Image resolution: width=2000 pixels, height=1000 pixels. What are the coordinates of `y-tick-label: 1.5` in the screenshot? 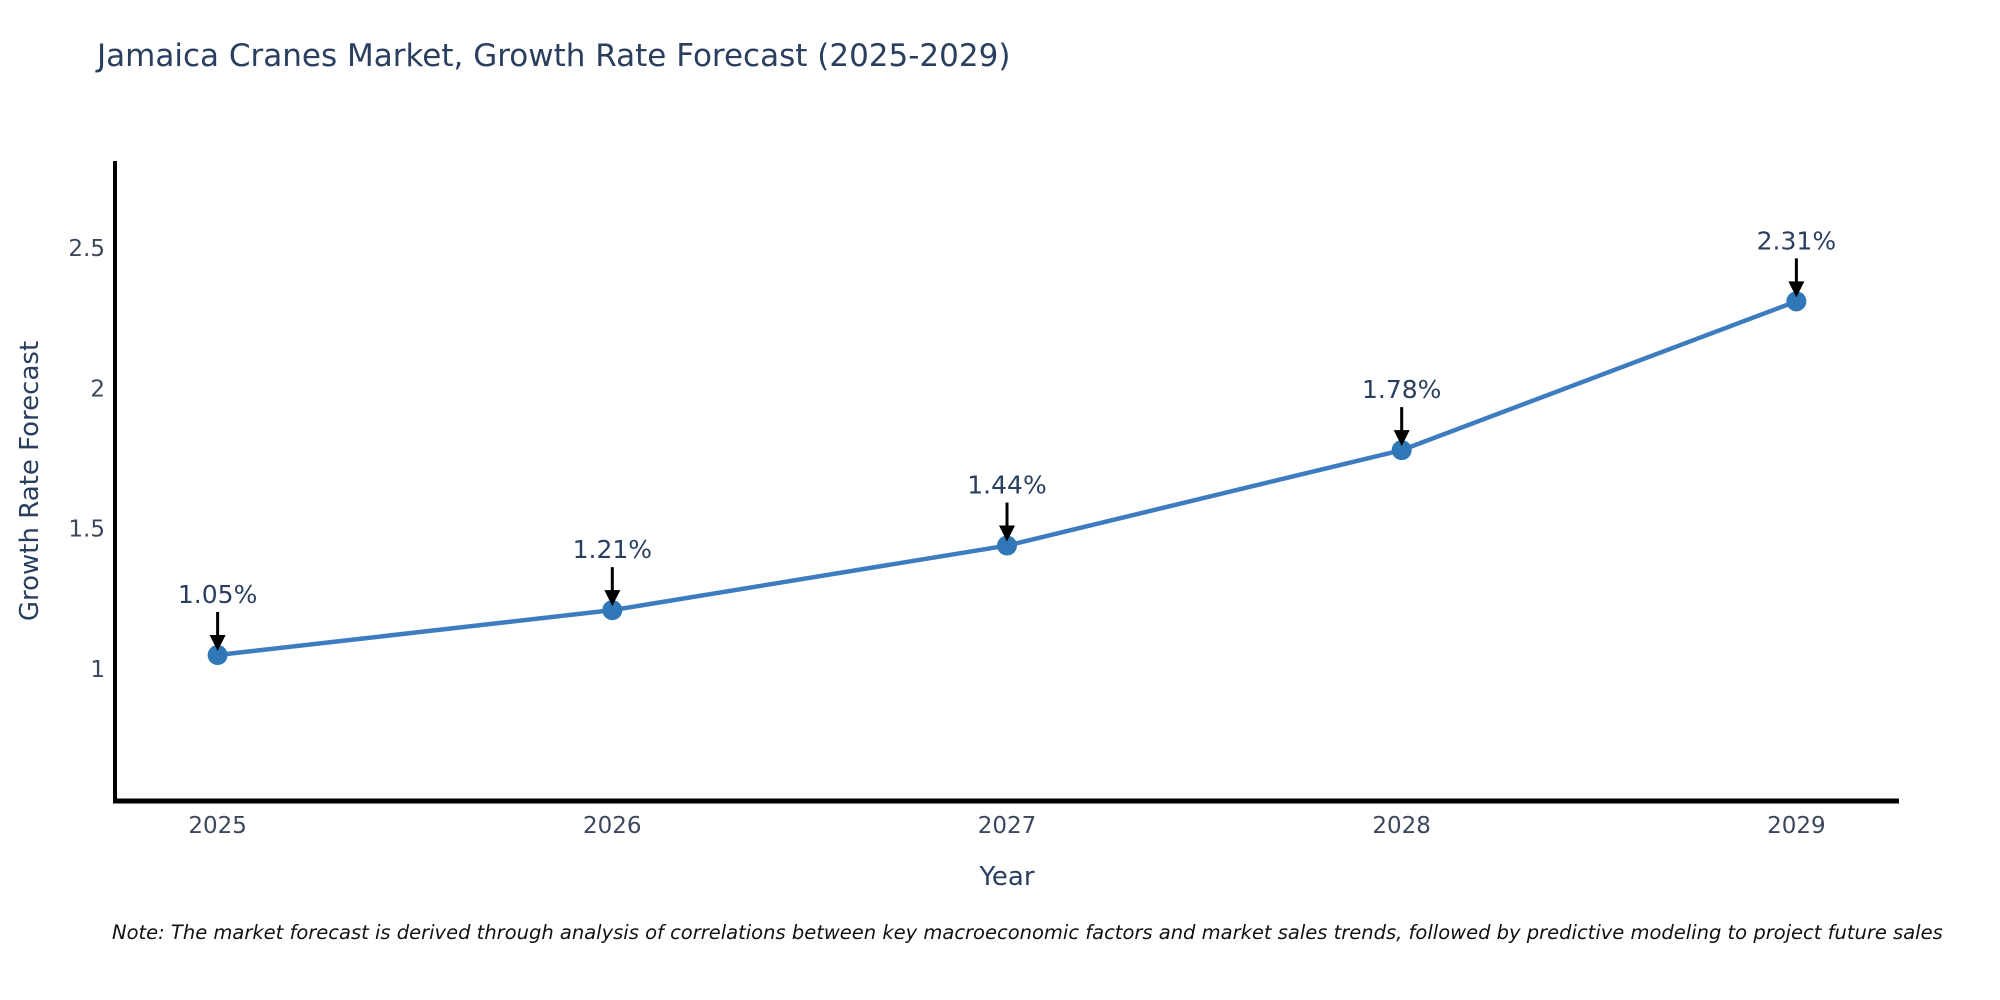 It's located at (86, 530).